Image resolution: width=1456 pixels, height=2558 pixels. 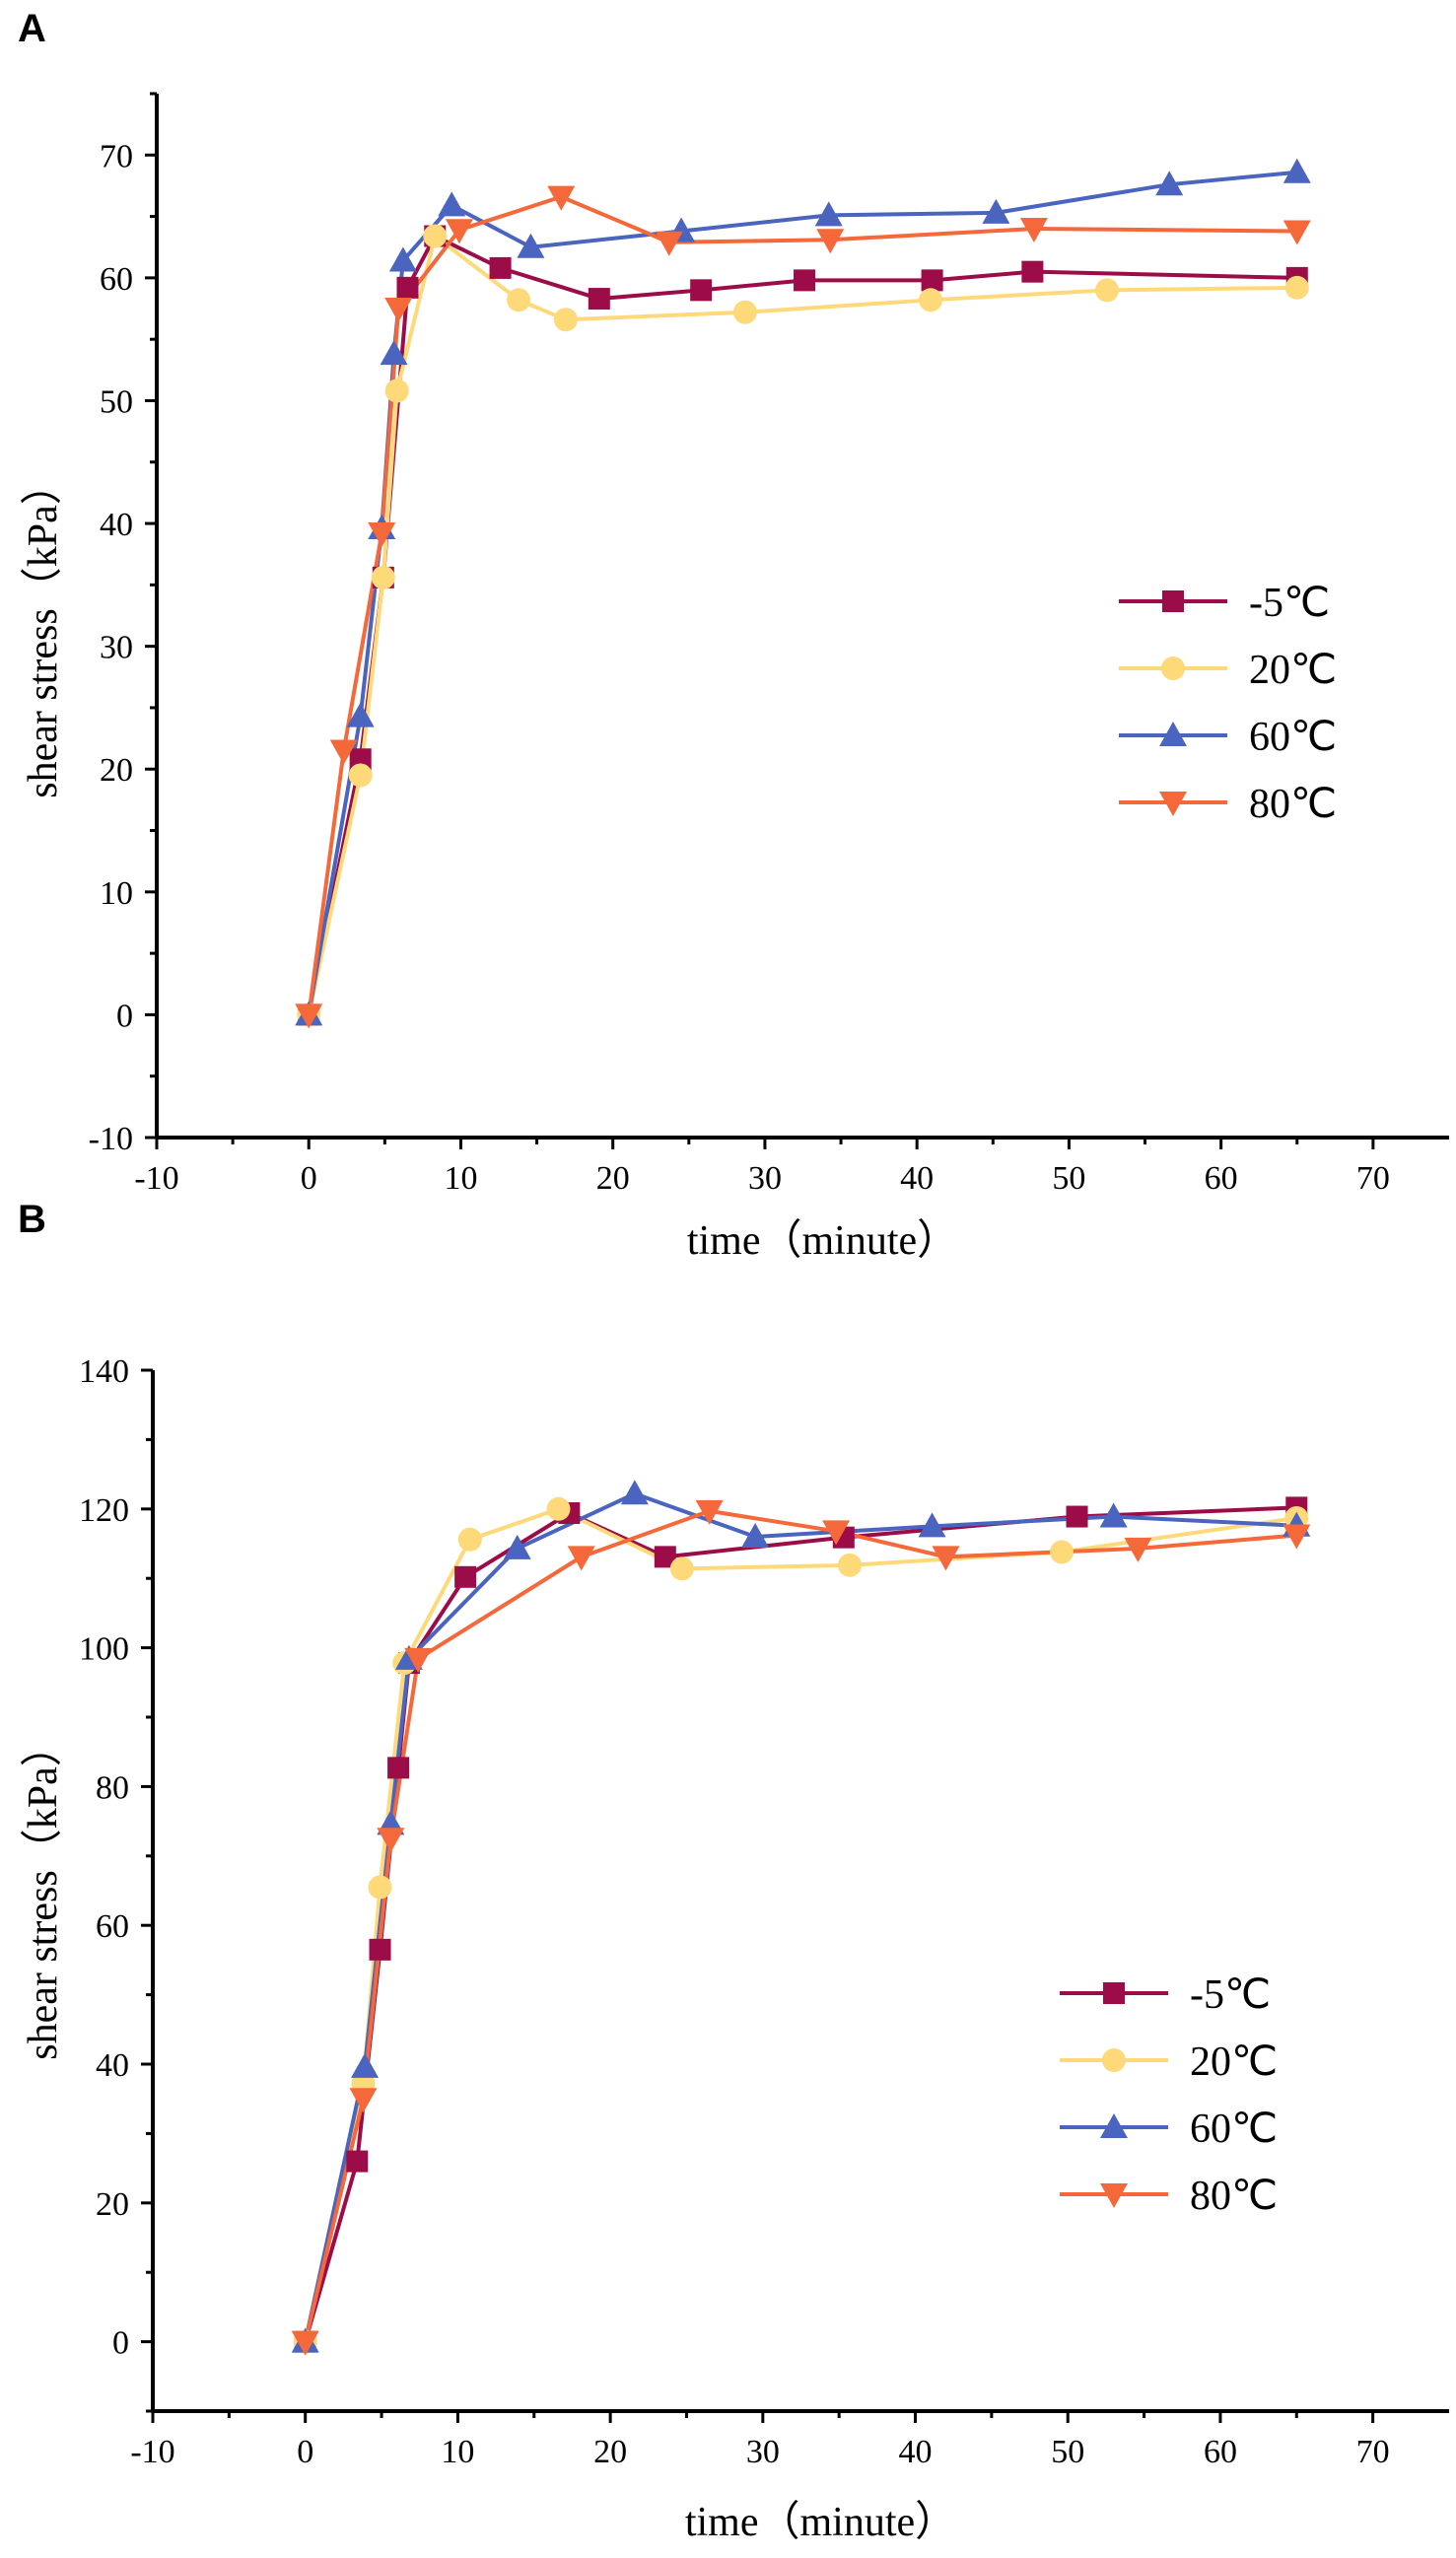 I want to click on x-tick-label: 0, so click(x=309, y=1178).